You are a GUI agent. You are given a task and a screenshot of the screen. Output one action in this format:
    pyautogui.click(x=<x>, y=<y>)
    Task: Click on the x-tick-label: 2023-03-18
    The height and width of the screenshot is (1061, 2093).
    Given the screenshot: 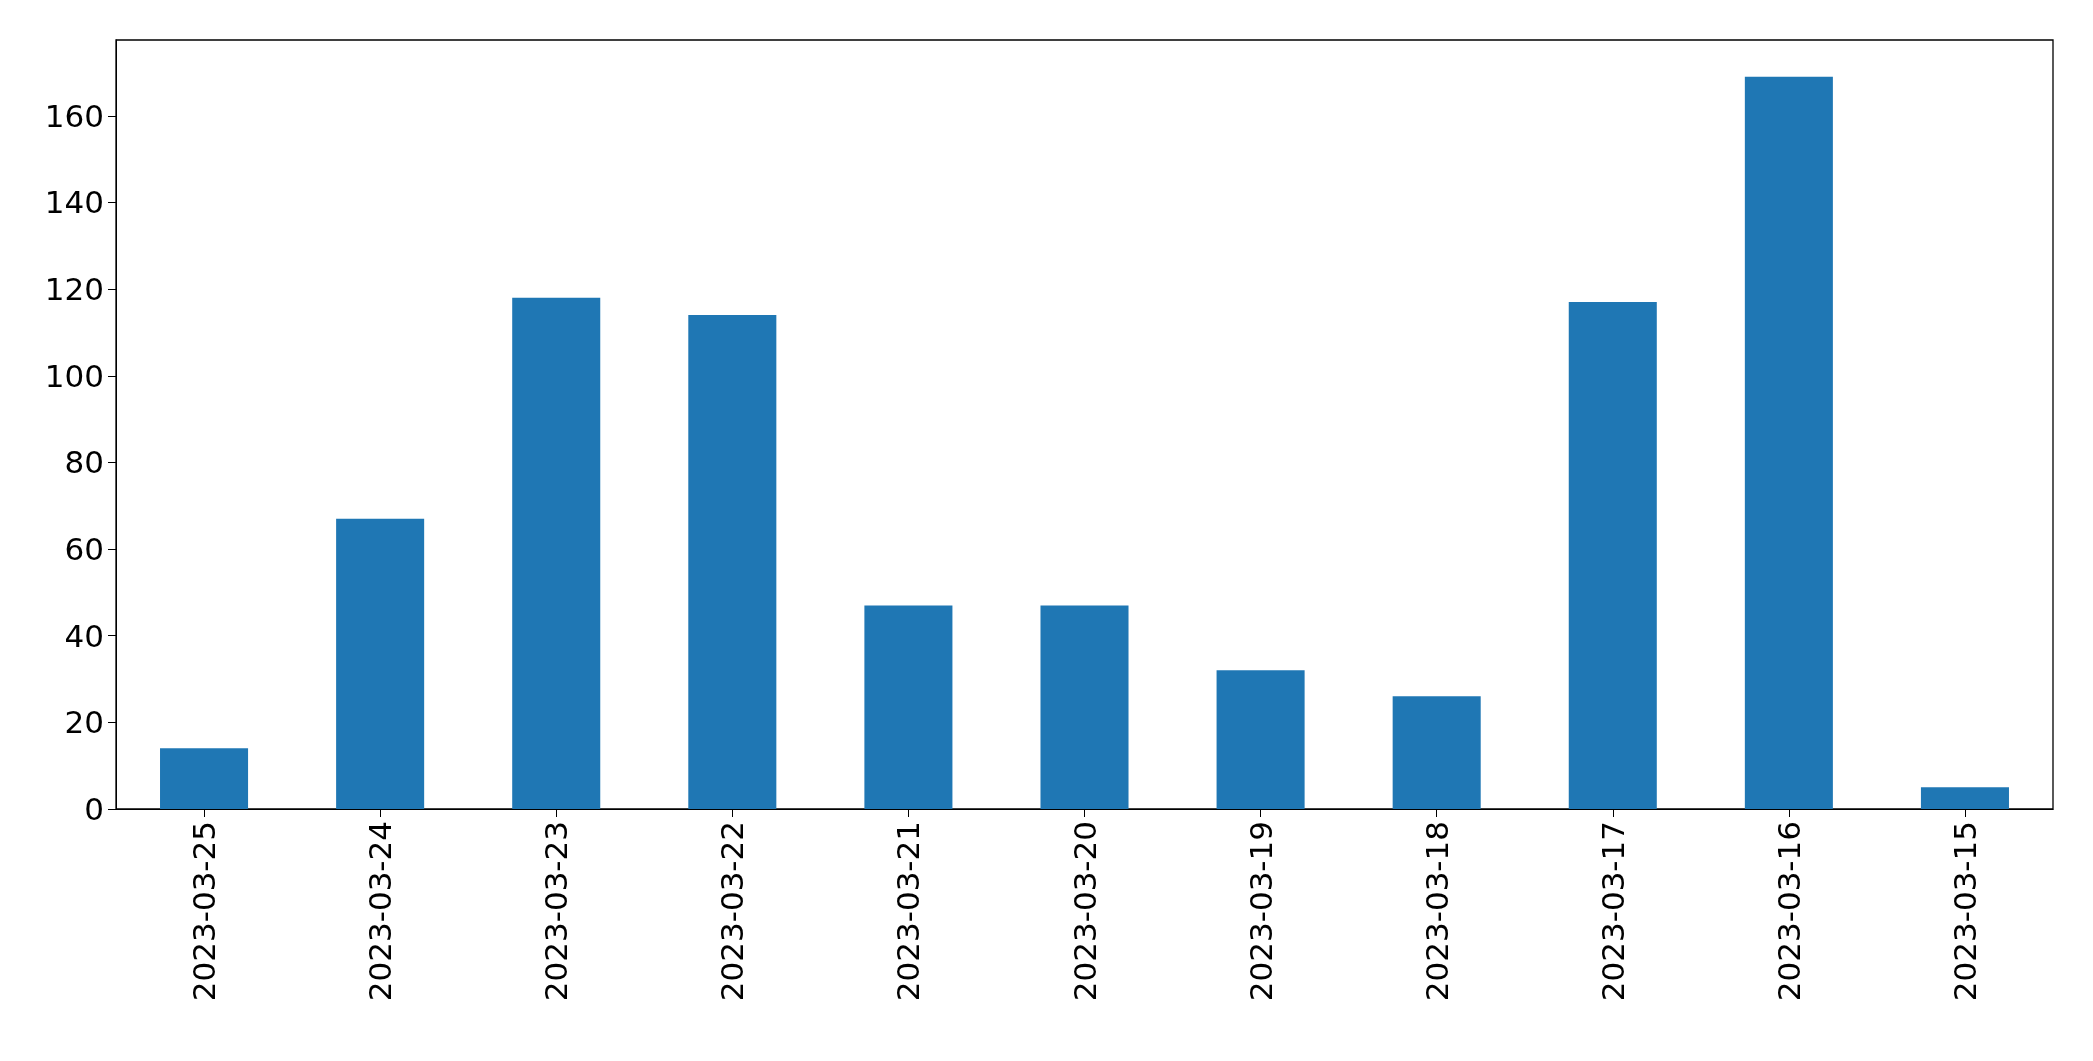 What is the action you would take?
    pyautogui.click(x=1436, y=911)
    